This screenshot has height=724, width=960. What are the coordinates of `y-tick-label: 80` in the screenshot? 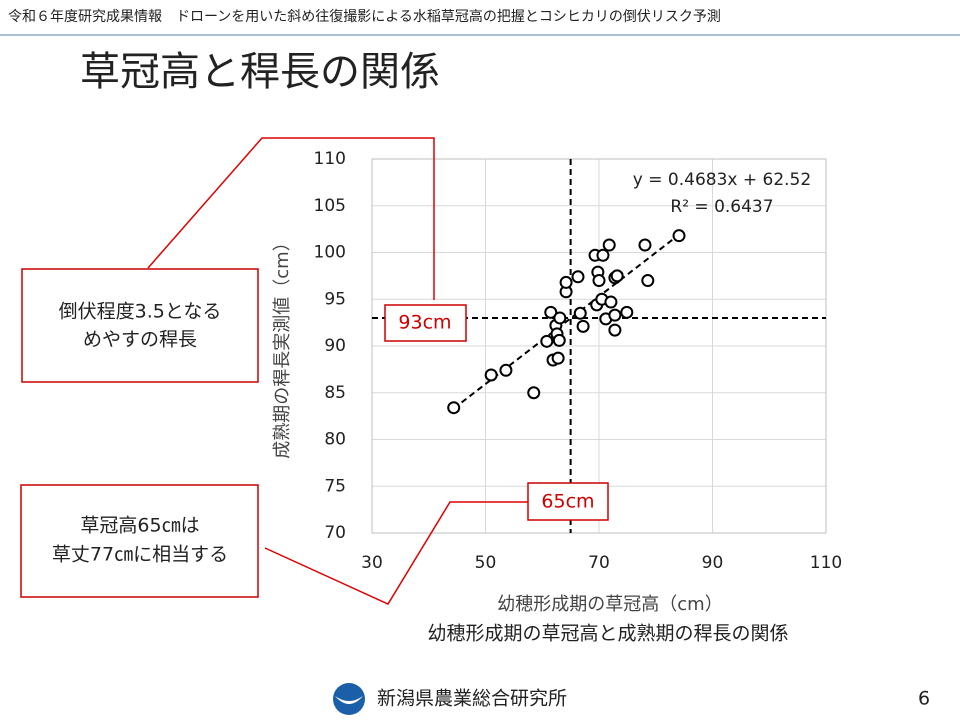 It's located at (335, 440).